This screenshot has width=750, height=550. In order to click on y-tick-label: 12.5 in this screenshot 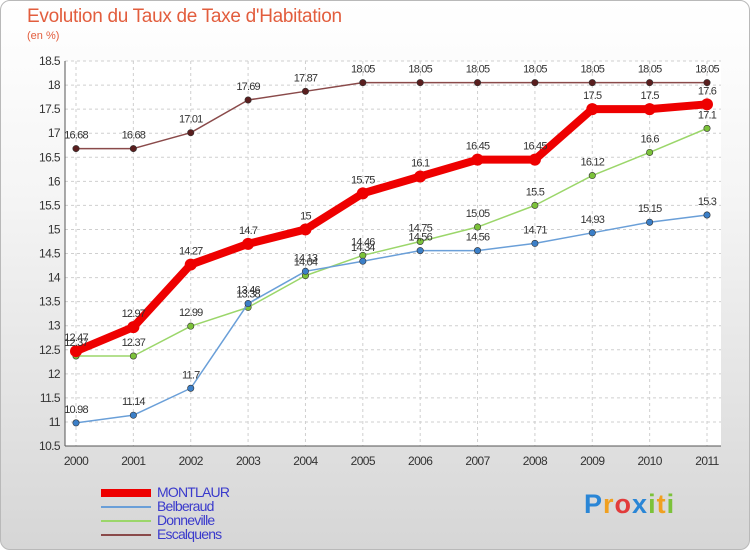, I will do `click(50, 350)`.